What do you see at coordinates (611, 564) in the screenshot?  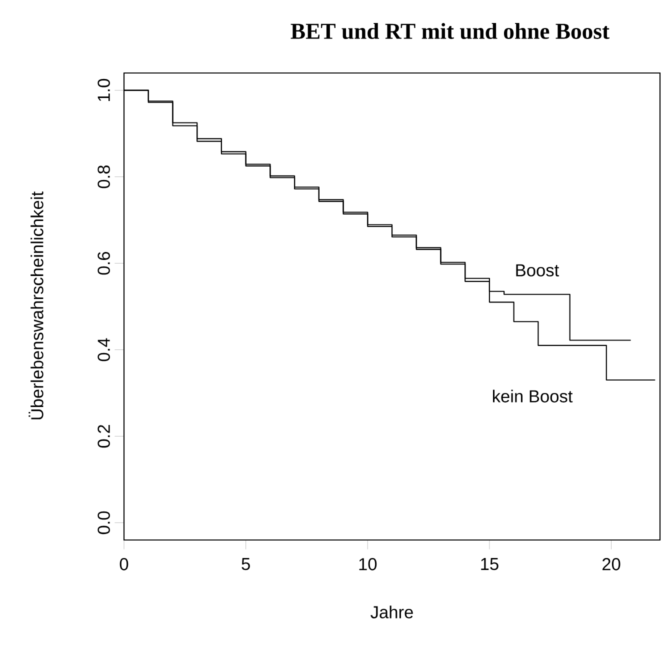 I see `x-tick-label: 20` at bounding box center [611, 564].